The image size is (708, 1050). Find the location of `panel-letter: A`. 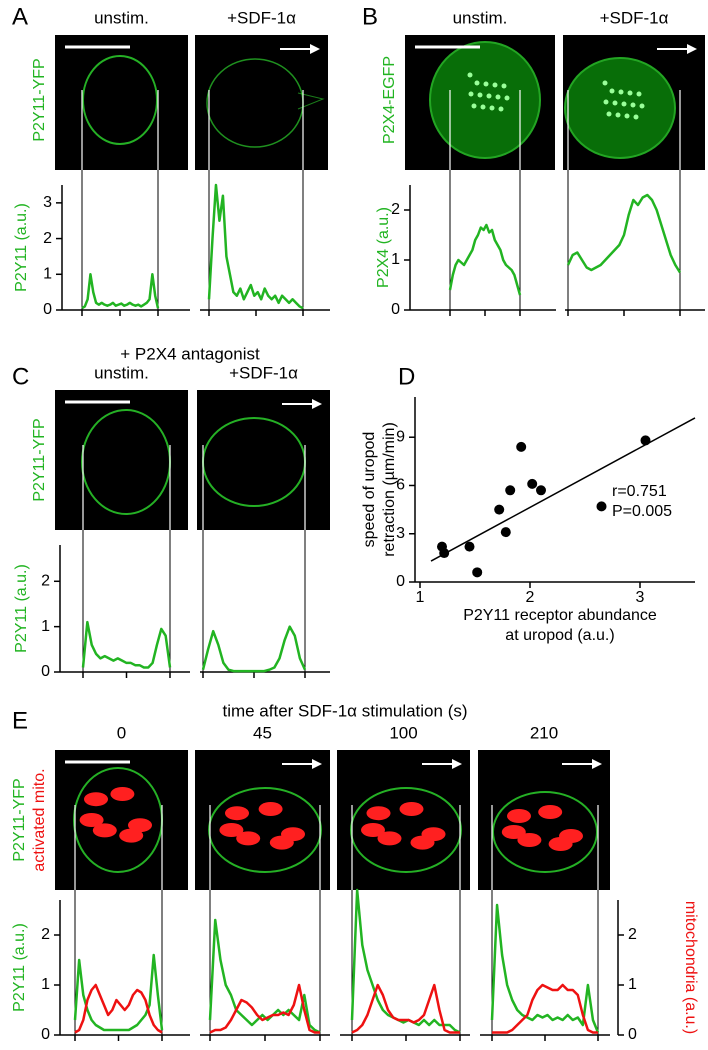

panel-letter: A is located at coordinates (20, 16).